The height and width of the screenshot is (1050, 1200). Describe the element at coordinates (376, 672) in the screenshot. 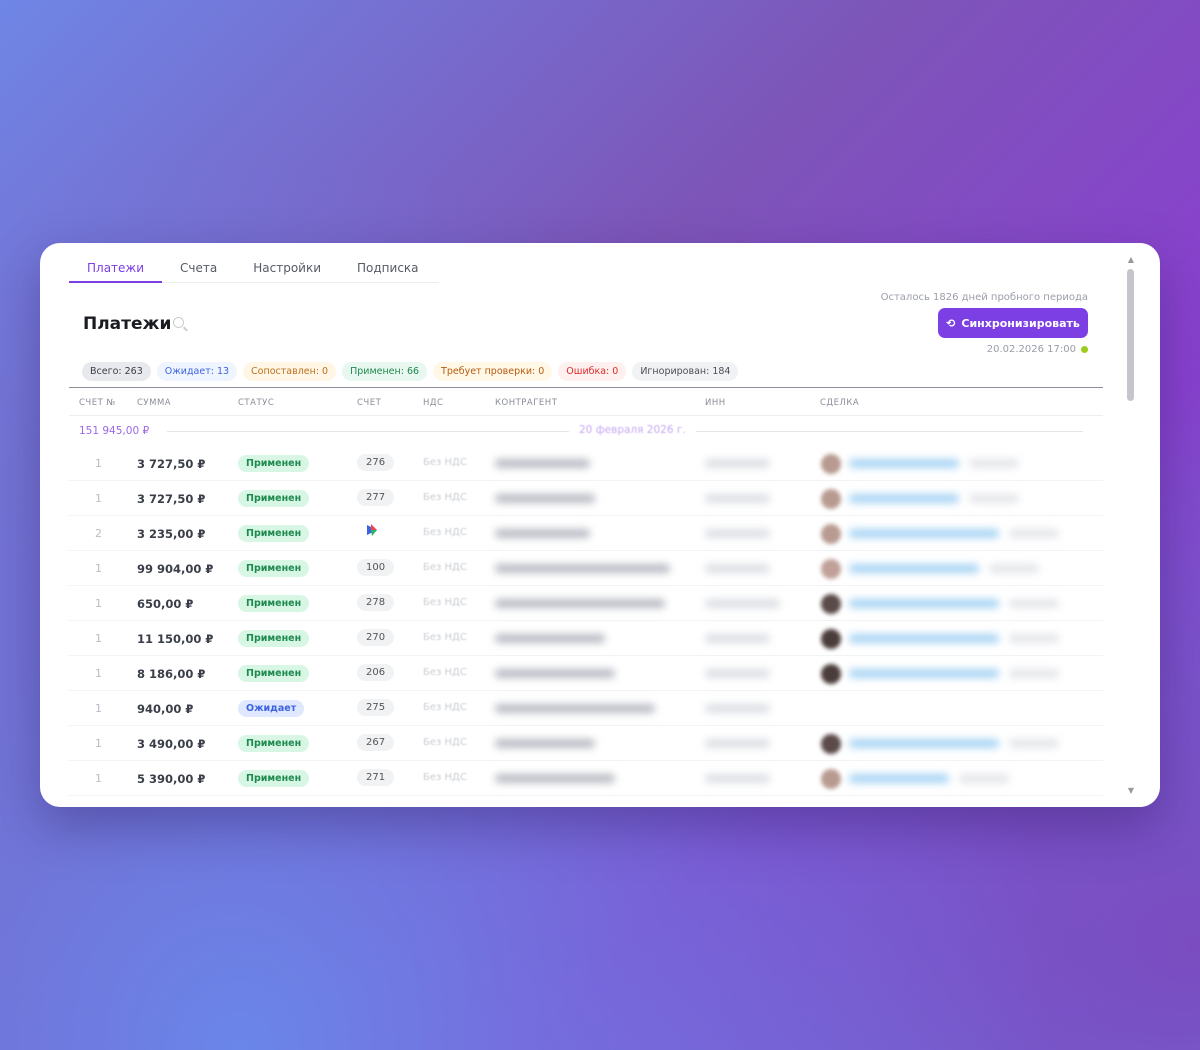

I see `account-badge: 206` at that location.